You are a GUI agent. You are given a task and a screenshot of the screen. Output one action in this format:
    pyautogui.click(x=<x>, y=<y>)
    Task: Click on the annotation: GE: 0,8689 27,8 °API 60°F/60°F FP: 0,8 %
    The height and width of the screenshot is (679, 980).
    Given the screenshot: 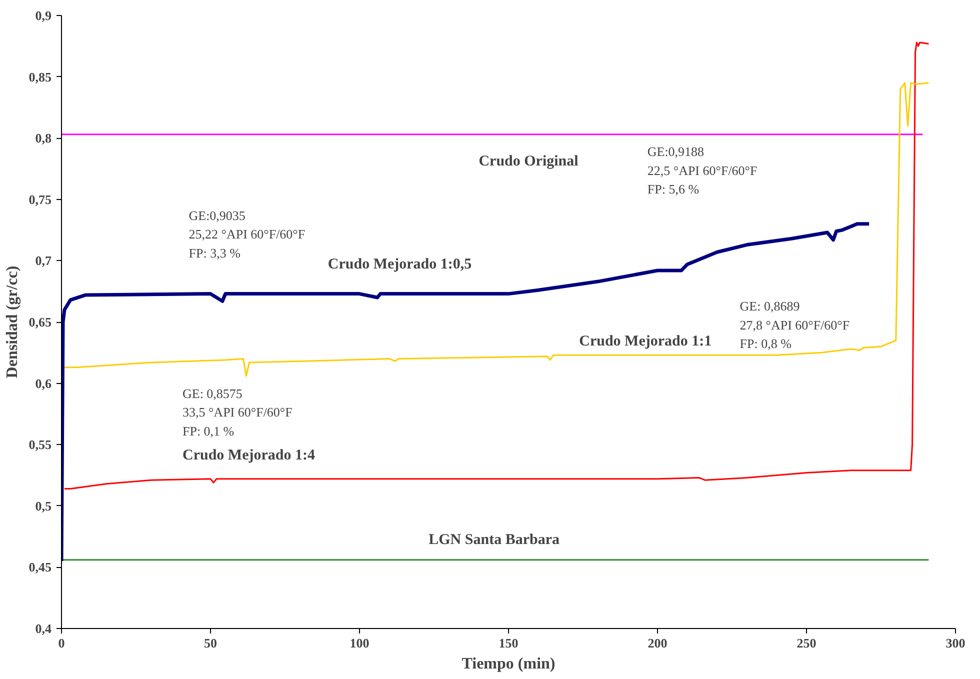 What is the action you would take?
    pyautogui.click(x=795, y=325)
    